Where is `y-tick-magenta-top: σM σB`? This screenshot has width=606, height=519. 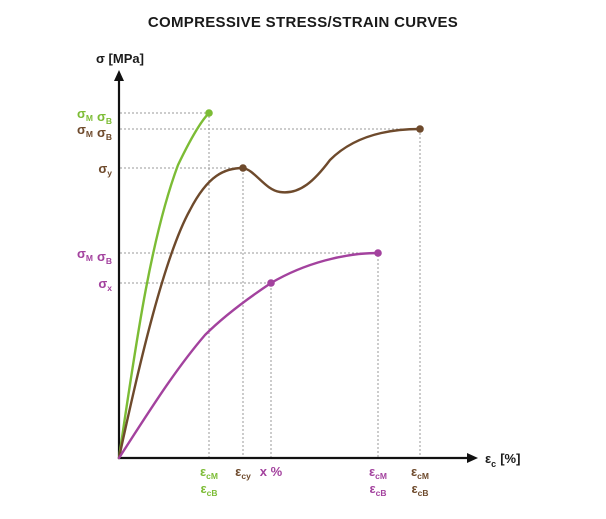
y-tick-magenta-top: σM σB is located at coordinates (94, 256).